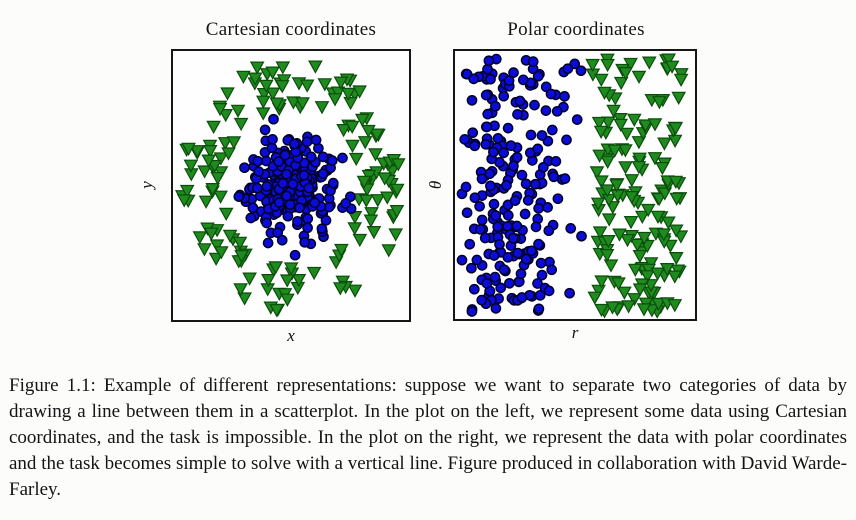 The image size is (856, 520). I want to click on polar-plot-title: Polar coordinates, so click(576, 29).